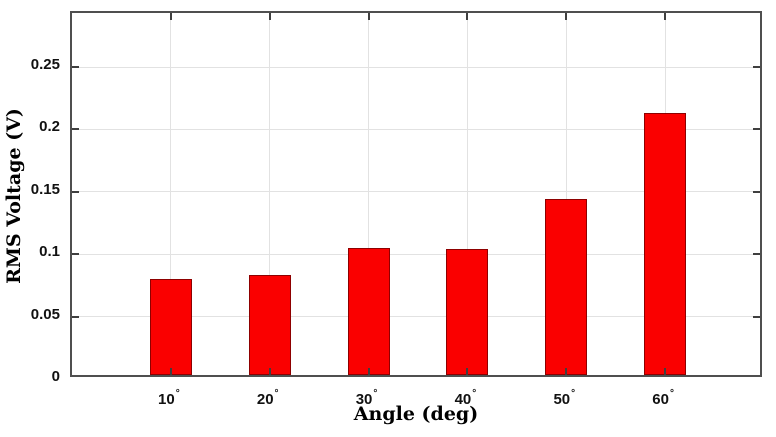  Describe the element at coordinates (660, 399) in the screenshot. I see `x-tick-value: 60` at that location.